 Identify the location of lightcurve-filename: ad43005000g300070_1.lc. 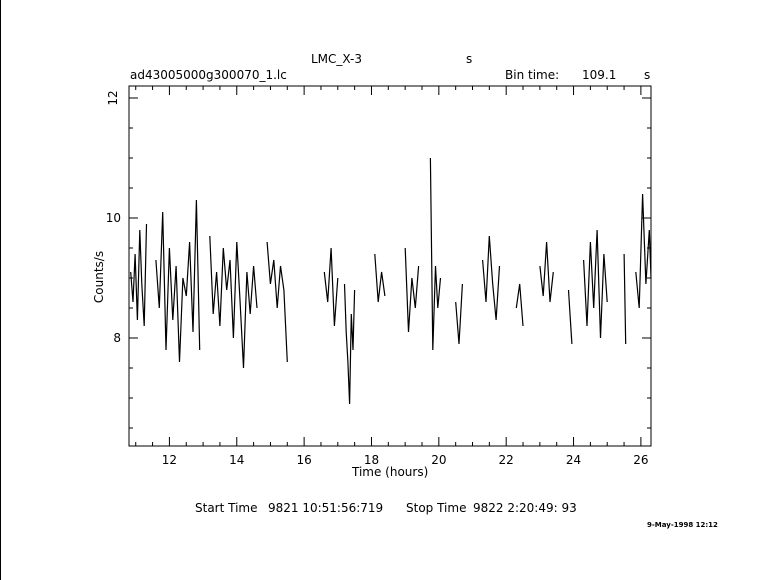
(208, 75).